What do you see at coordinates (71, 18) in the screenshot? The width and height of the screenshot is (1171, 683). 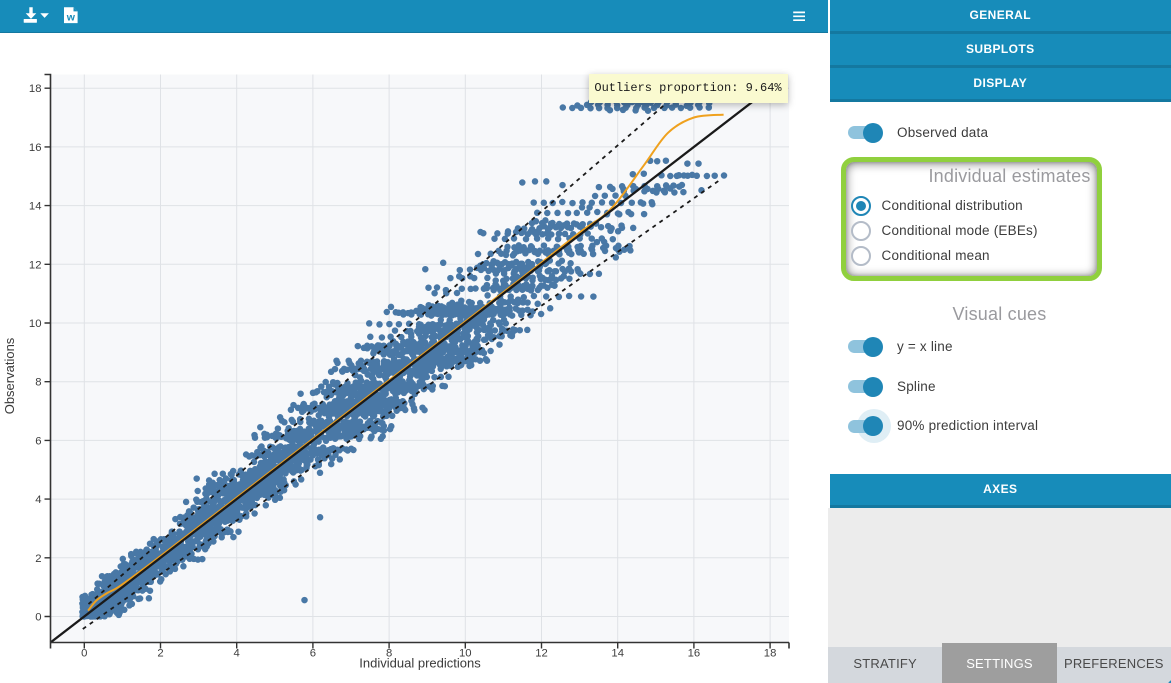 I see `svg-text: w` at bounding box center [71, 18].